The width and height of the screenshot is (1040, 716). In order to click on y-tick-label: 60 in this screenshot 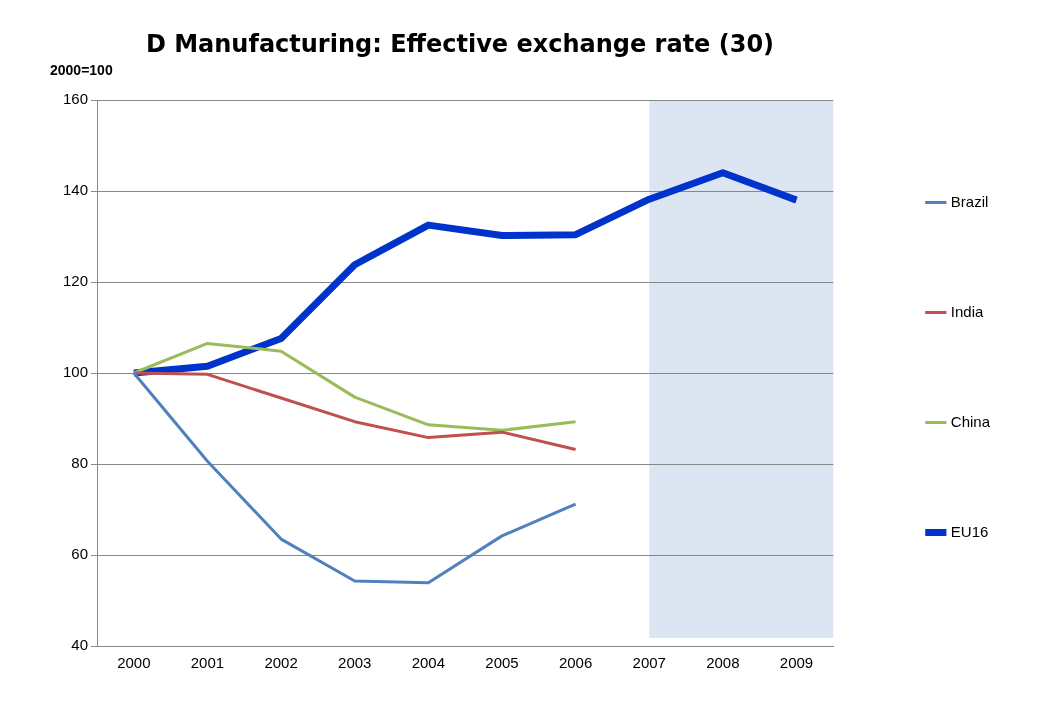, I will do `click(80, 554)`.